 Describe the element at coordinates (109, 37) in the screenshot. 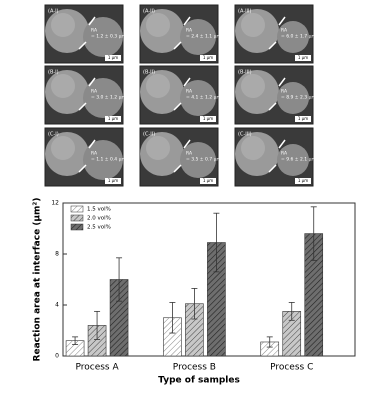

I see `ra-value: = 1.2 ± 0.3 μm²` at that location.